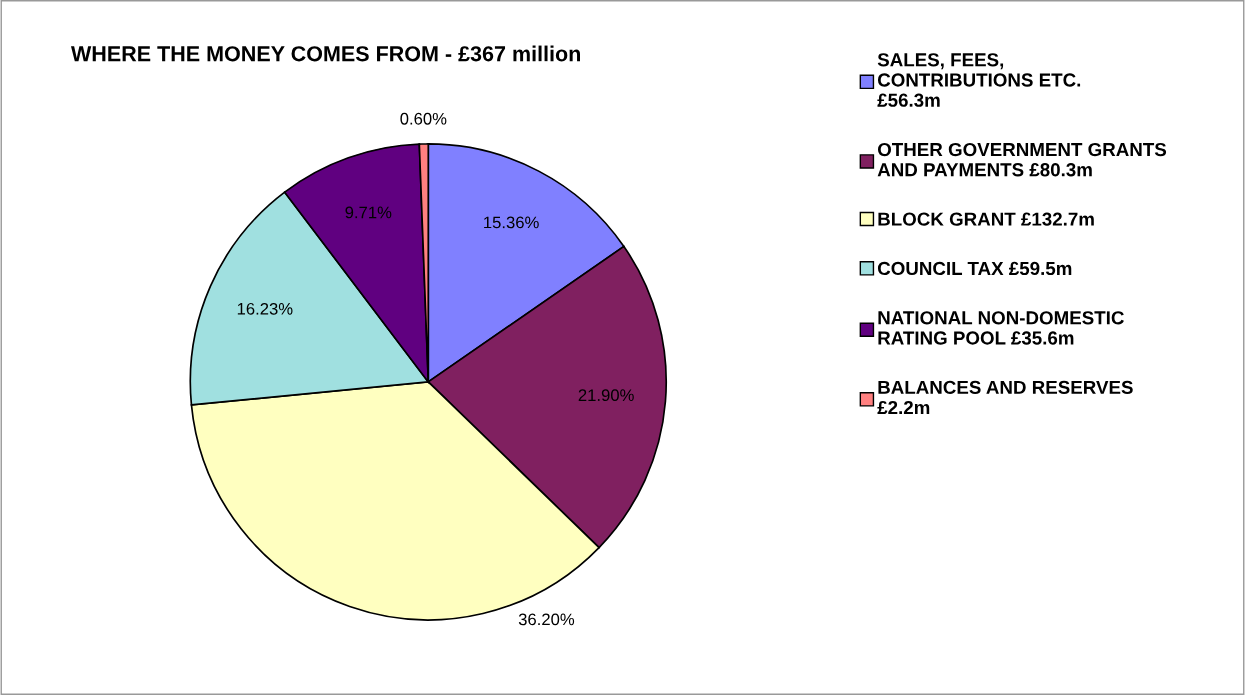  I want to click on data-label: 36.20%, so click(546, 619).